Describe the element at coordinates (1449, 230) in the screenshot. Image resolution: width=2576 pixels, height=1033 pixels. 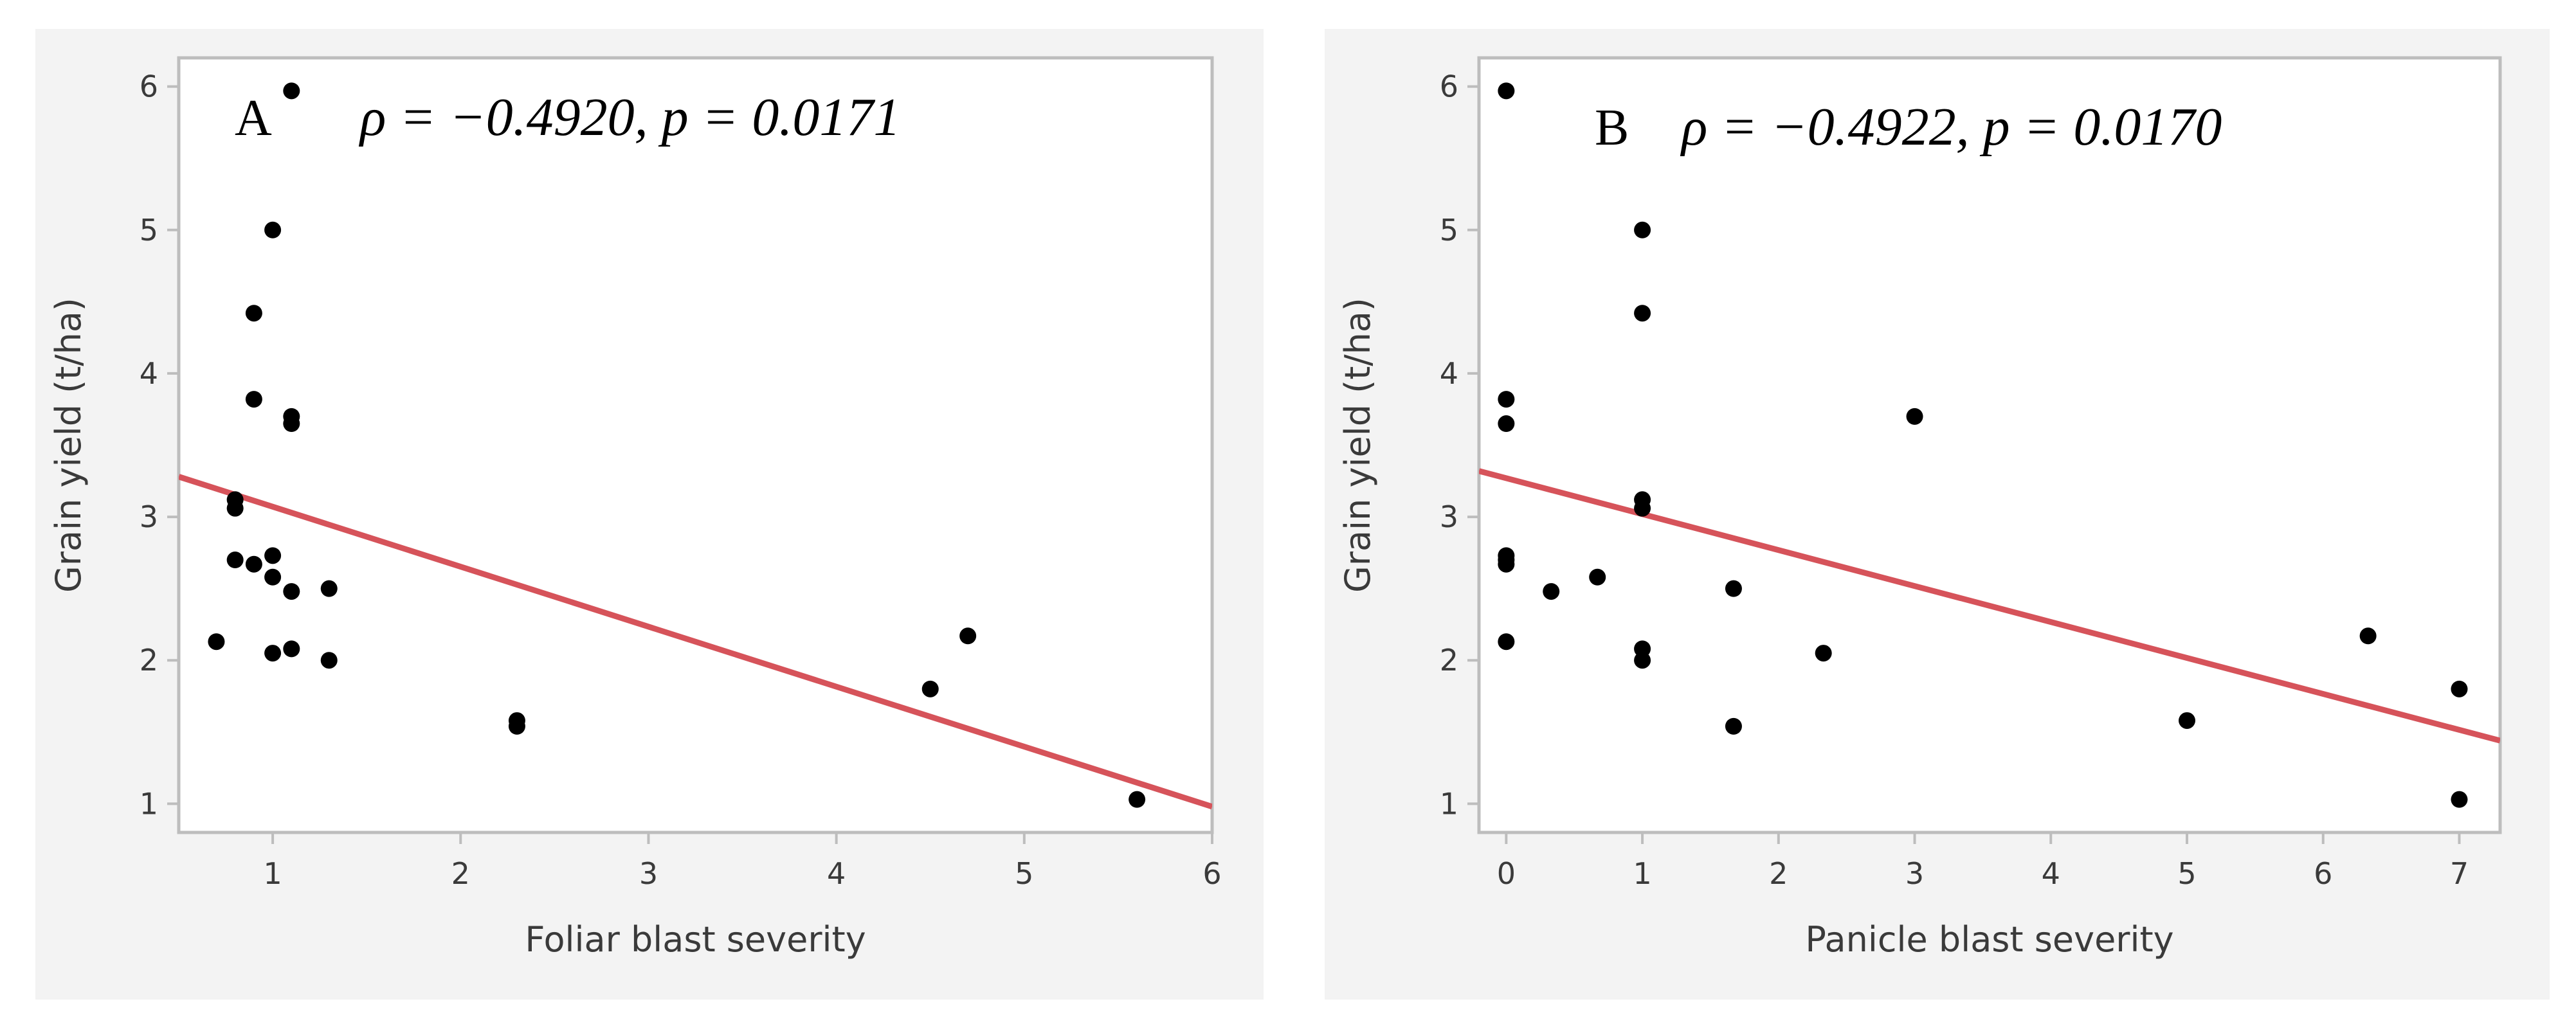
I see `chart-b-y-tick-label: 5` at that location.